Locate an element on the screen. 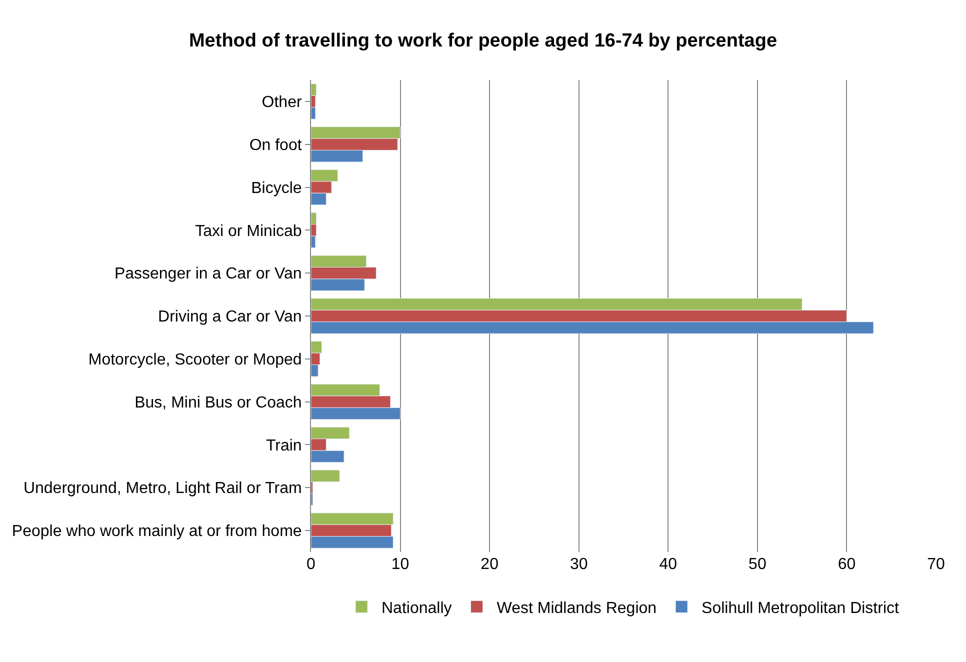  x-tick-label: 70 is located at coordinates (936, 564).